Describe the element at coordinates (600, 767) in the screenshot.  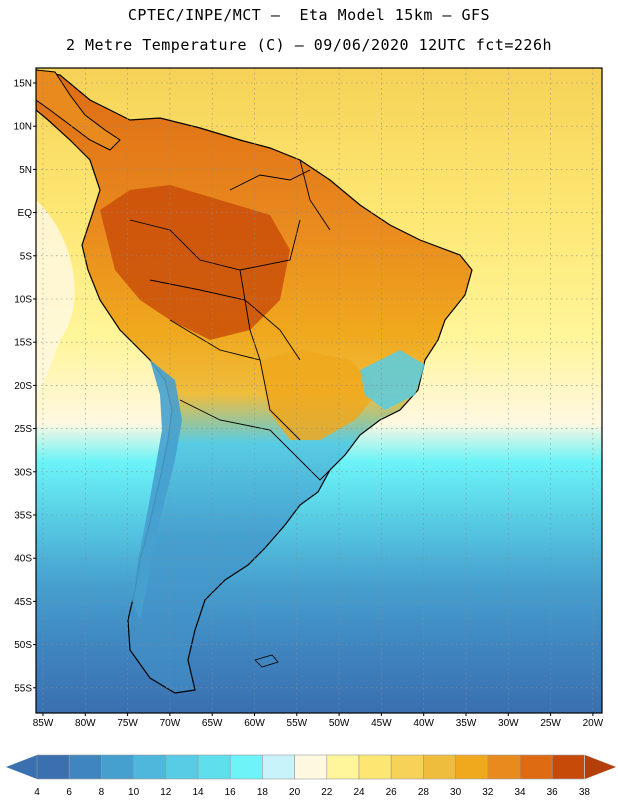
I see `legend-over-arrow` at that location.